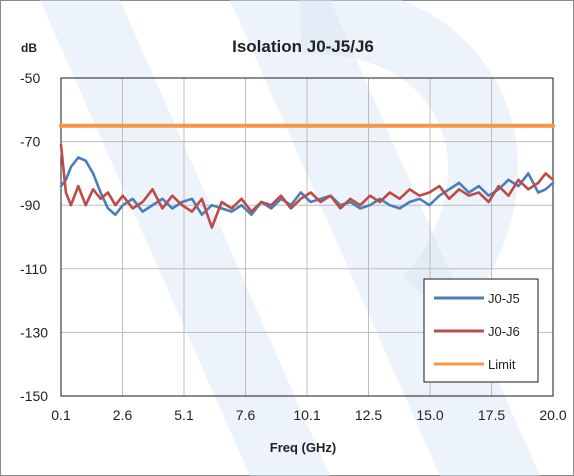  I want to click on y-tick-label: -70, so click(30, 142).